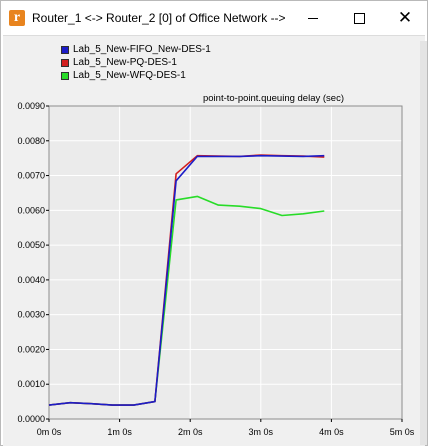 The width and height of the screenshot is (428, 447). I want to click on close-icon: ✕, so click(405, 17).